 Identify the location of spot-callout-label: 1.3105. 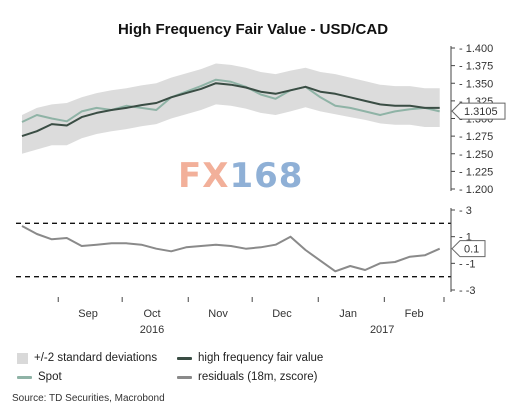
(481, 112).